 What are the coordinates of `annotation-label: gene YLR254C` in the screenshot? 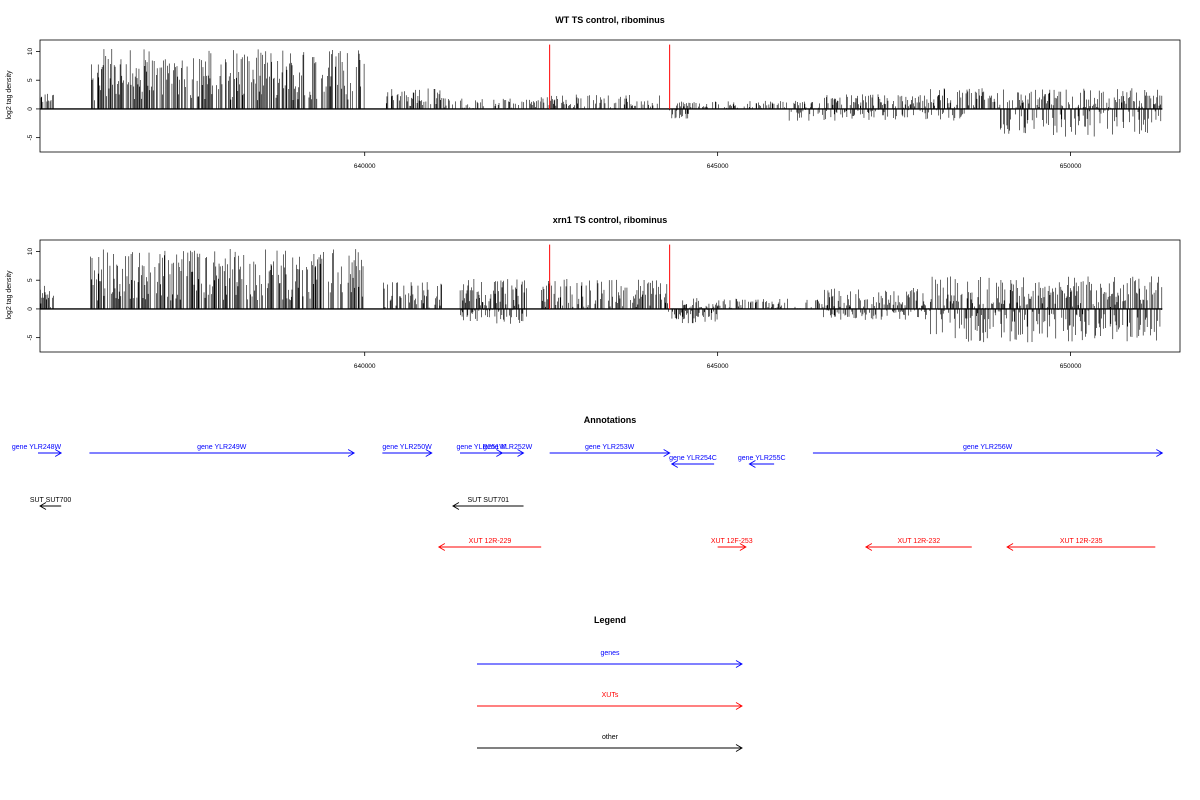 It's located at (693, 458).